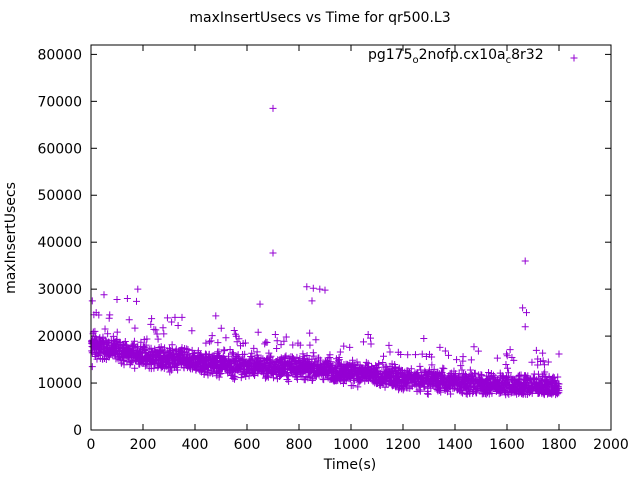  What do you see at coordinates (59, 337) in the screenshot?
I see `y-tick-label: 20000` at bounding box center [59, 337].